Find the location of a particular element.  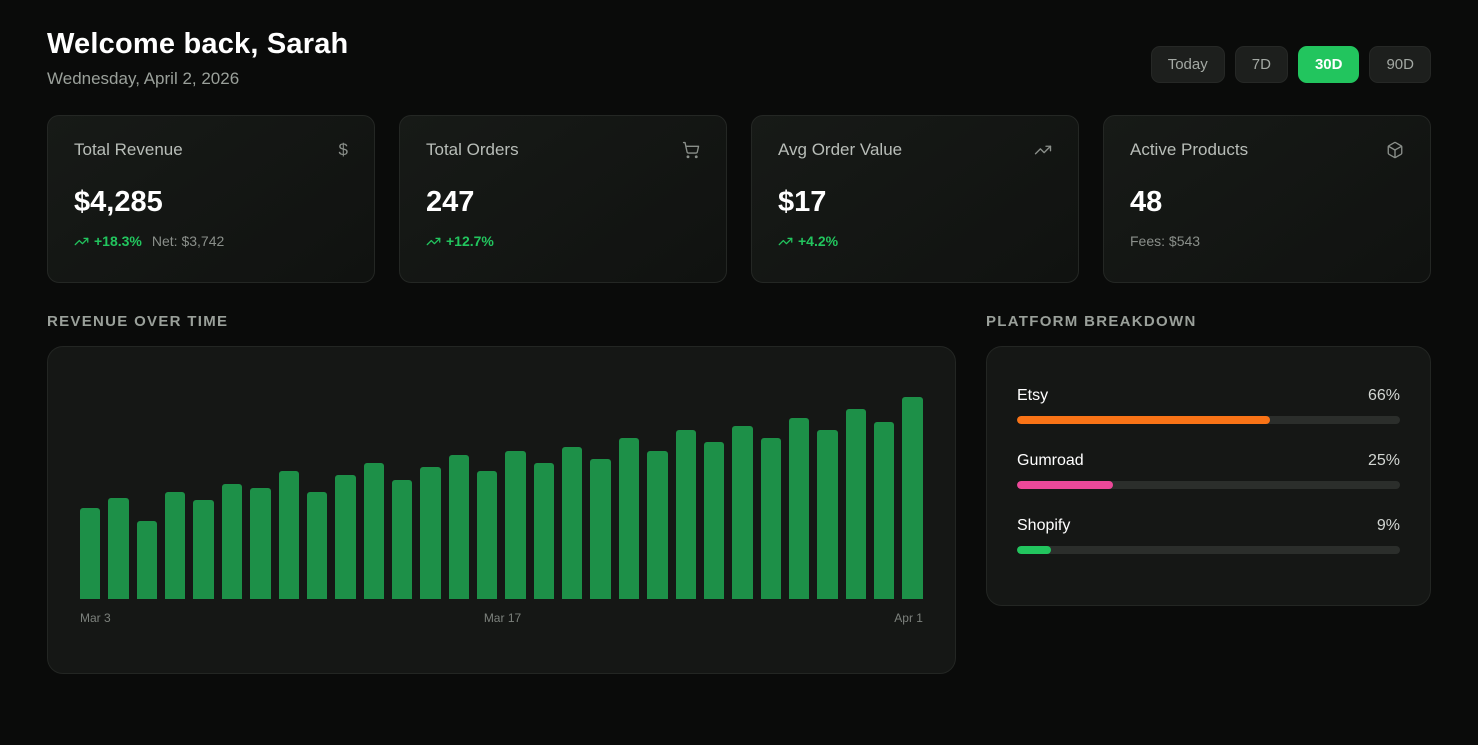

revenue-section-title: REVENUE OVER TIME is located at coordinates (138, 321).